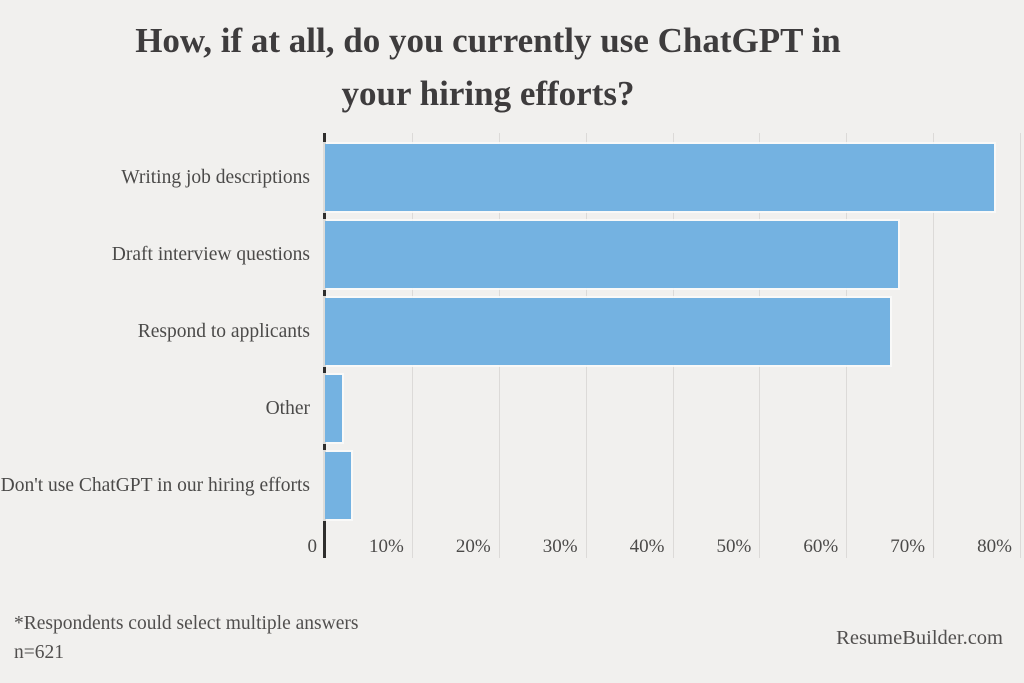  I want to click on footnote-sample-size: n=621, so click(39, 652).